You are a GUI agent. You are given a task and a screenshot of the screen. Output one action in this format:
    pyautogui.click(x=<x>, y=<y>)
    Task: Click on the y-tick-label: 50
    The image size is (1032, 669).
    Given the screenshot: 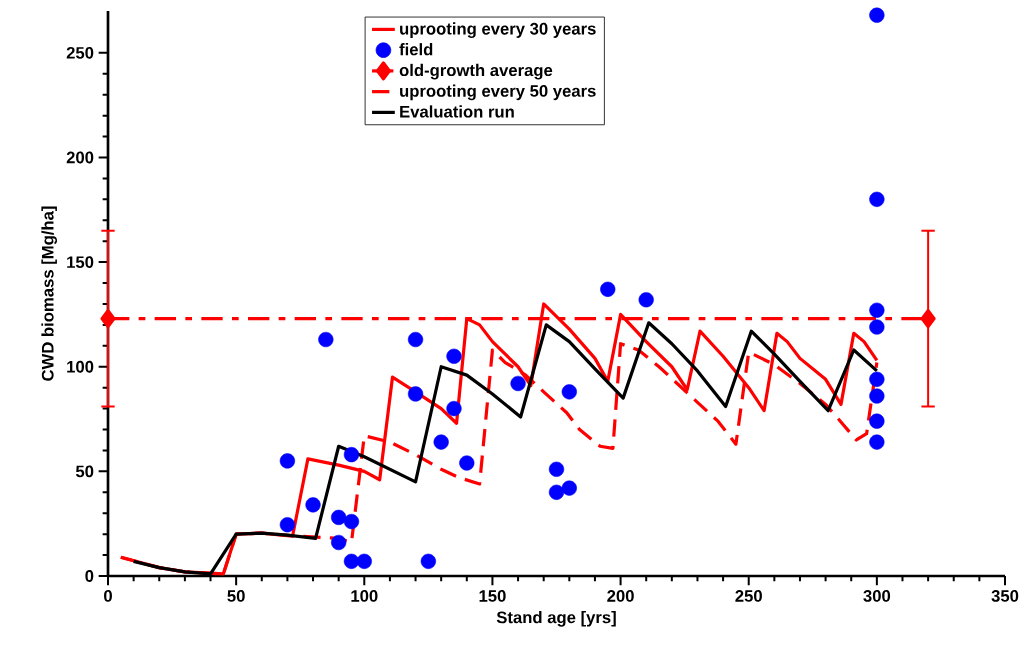 What is the action you would take?
    pyautogui.click(x=84, y=471)
    